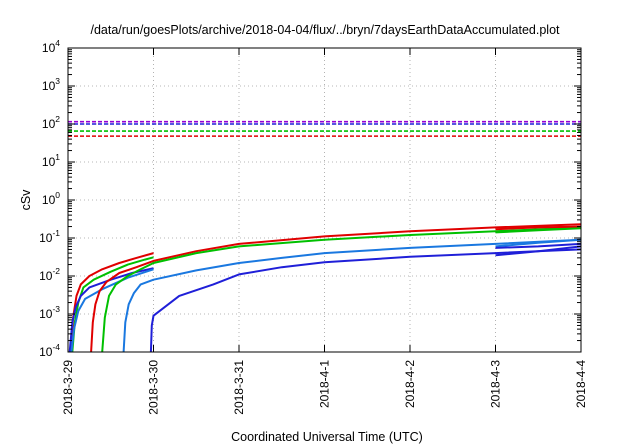  What do you see at coordinates (581, 384) in the screenshot?
I see `x-tick-label: 2018-4-4` at bounding box center [581, 384].